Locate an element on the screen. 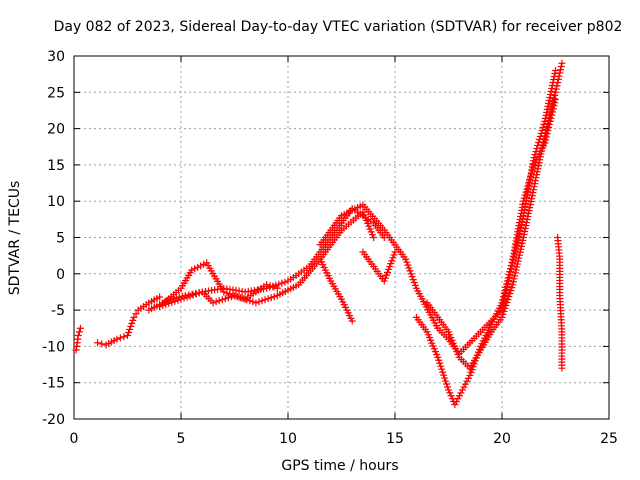  series-early is located at coordinates (129, 321).